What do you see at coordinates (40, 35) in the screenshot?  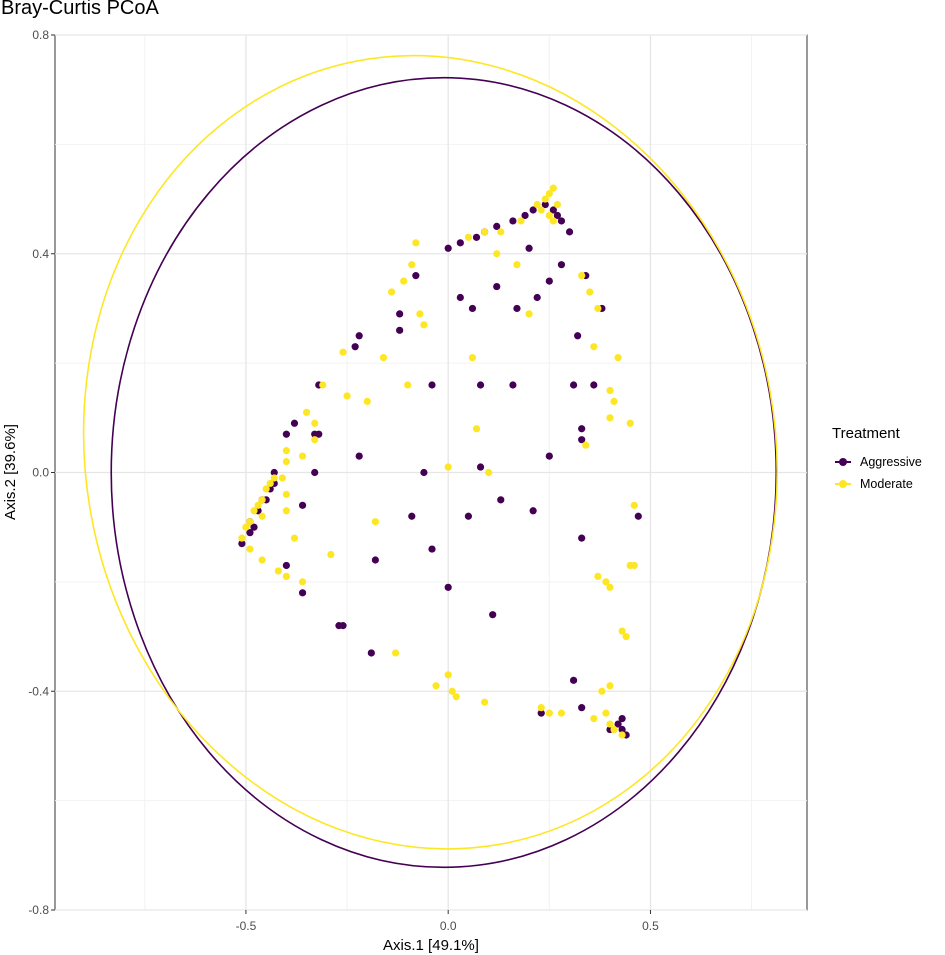 I see `y-tick-label: 0.8` at bounding box center [40, 35].